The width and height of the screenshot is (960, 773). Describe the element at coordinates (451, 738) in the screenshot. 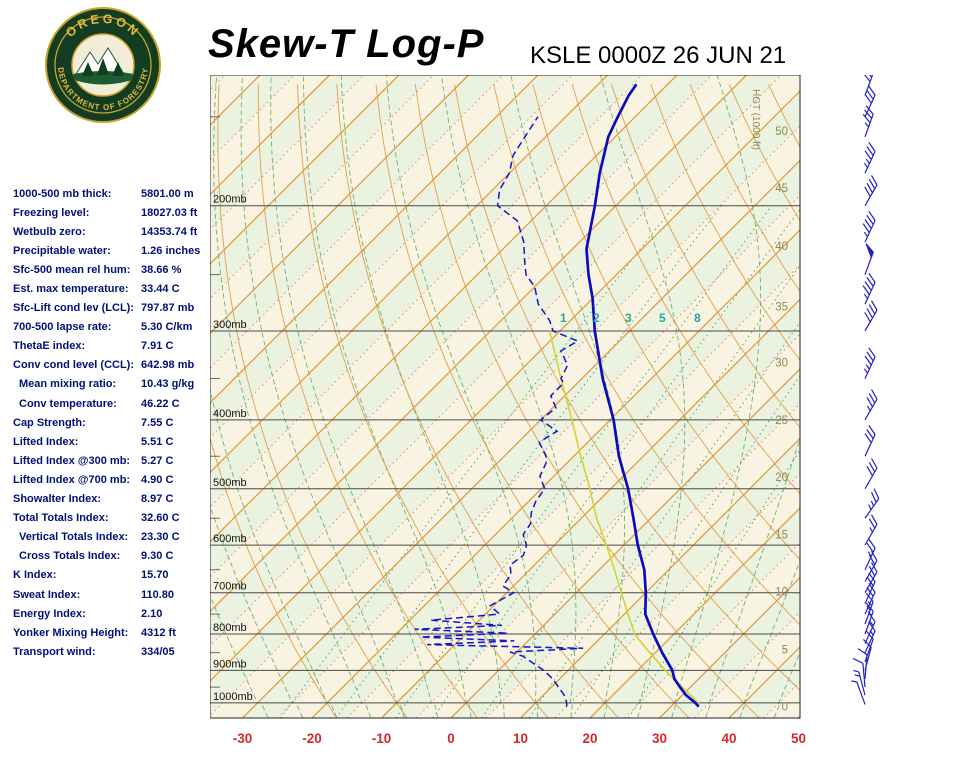

I see `temp-axis-label: 0` at that location.